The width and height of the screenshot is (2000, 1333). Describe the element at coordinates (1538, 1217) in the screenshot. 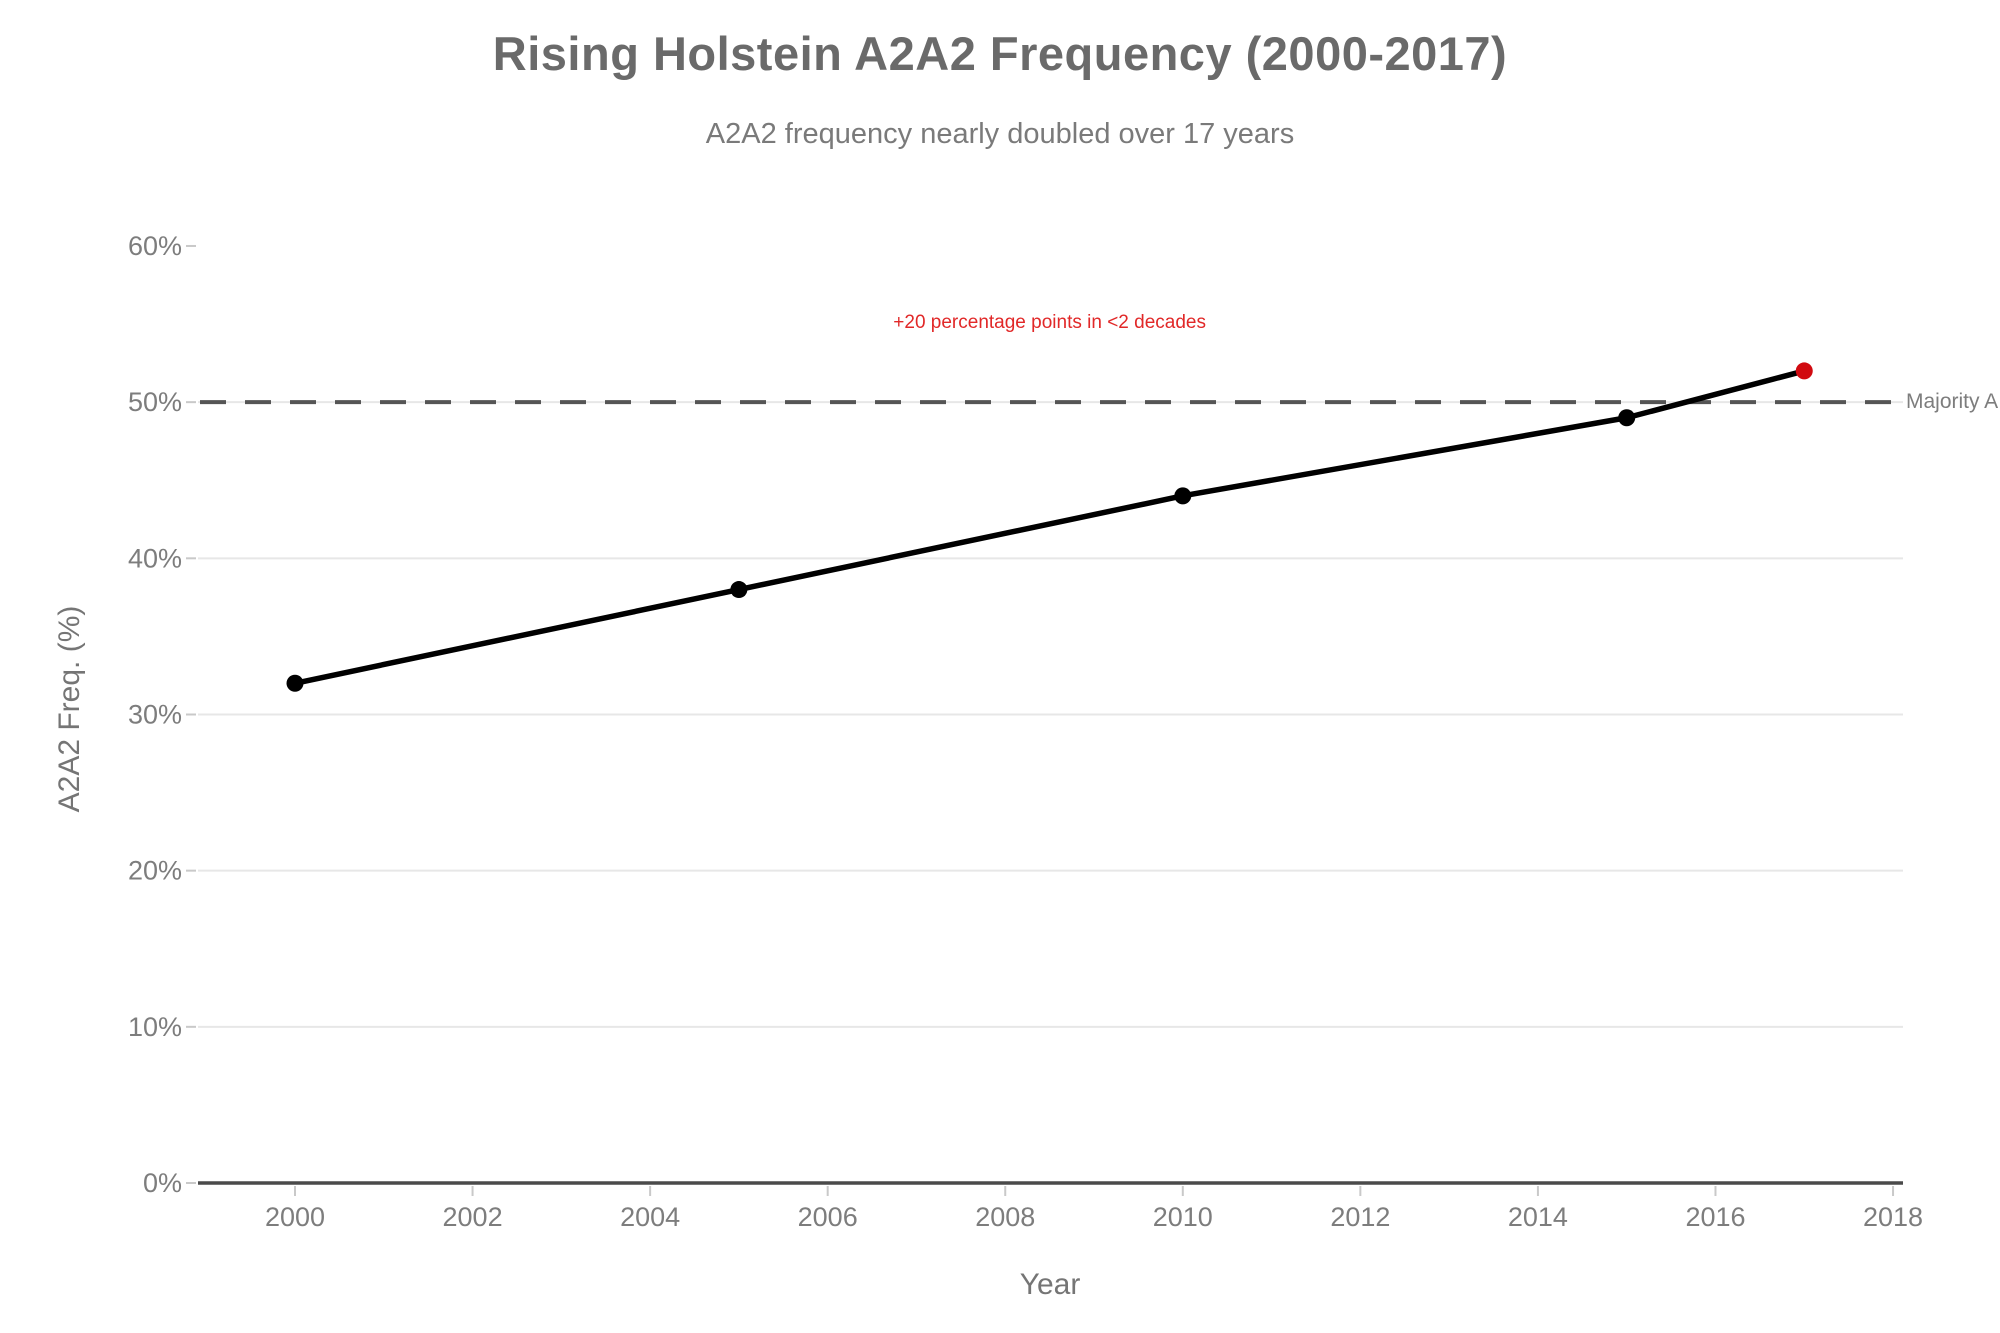

I see `x-tick-label: 2014` at that location.